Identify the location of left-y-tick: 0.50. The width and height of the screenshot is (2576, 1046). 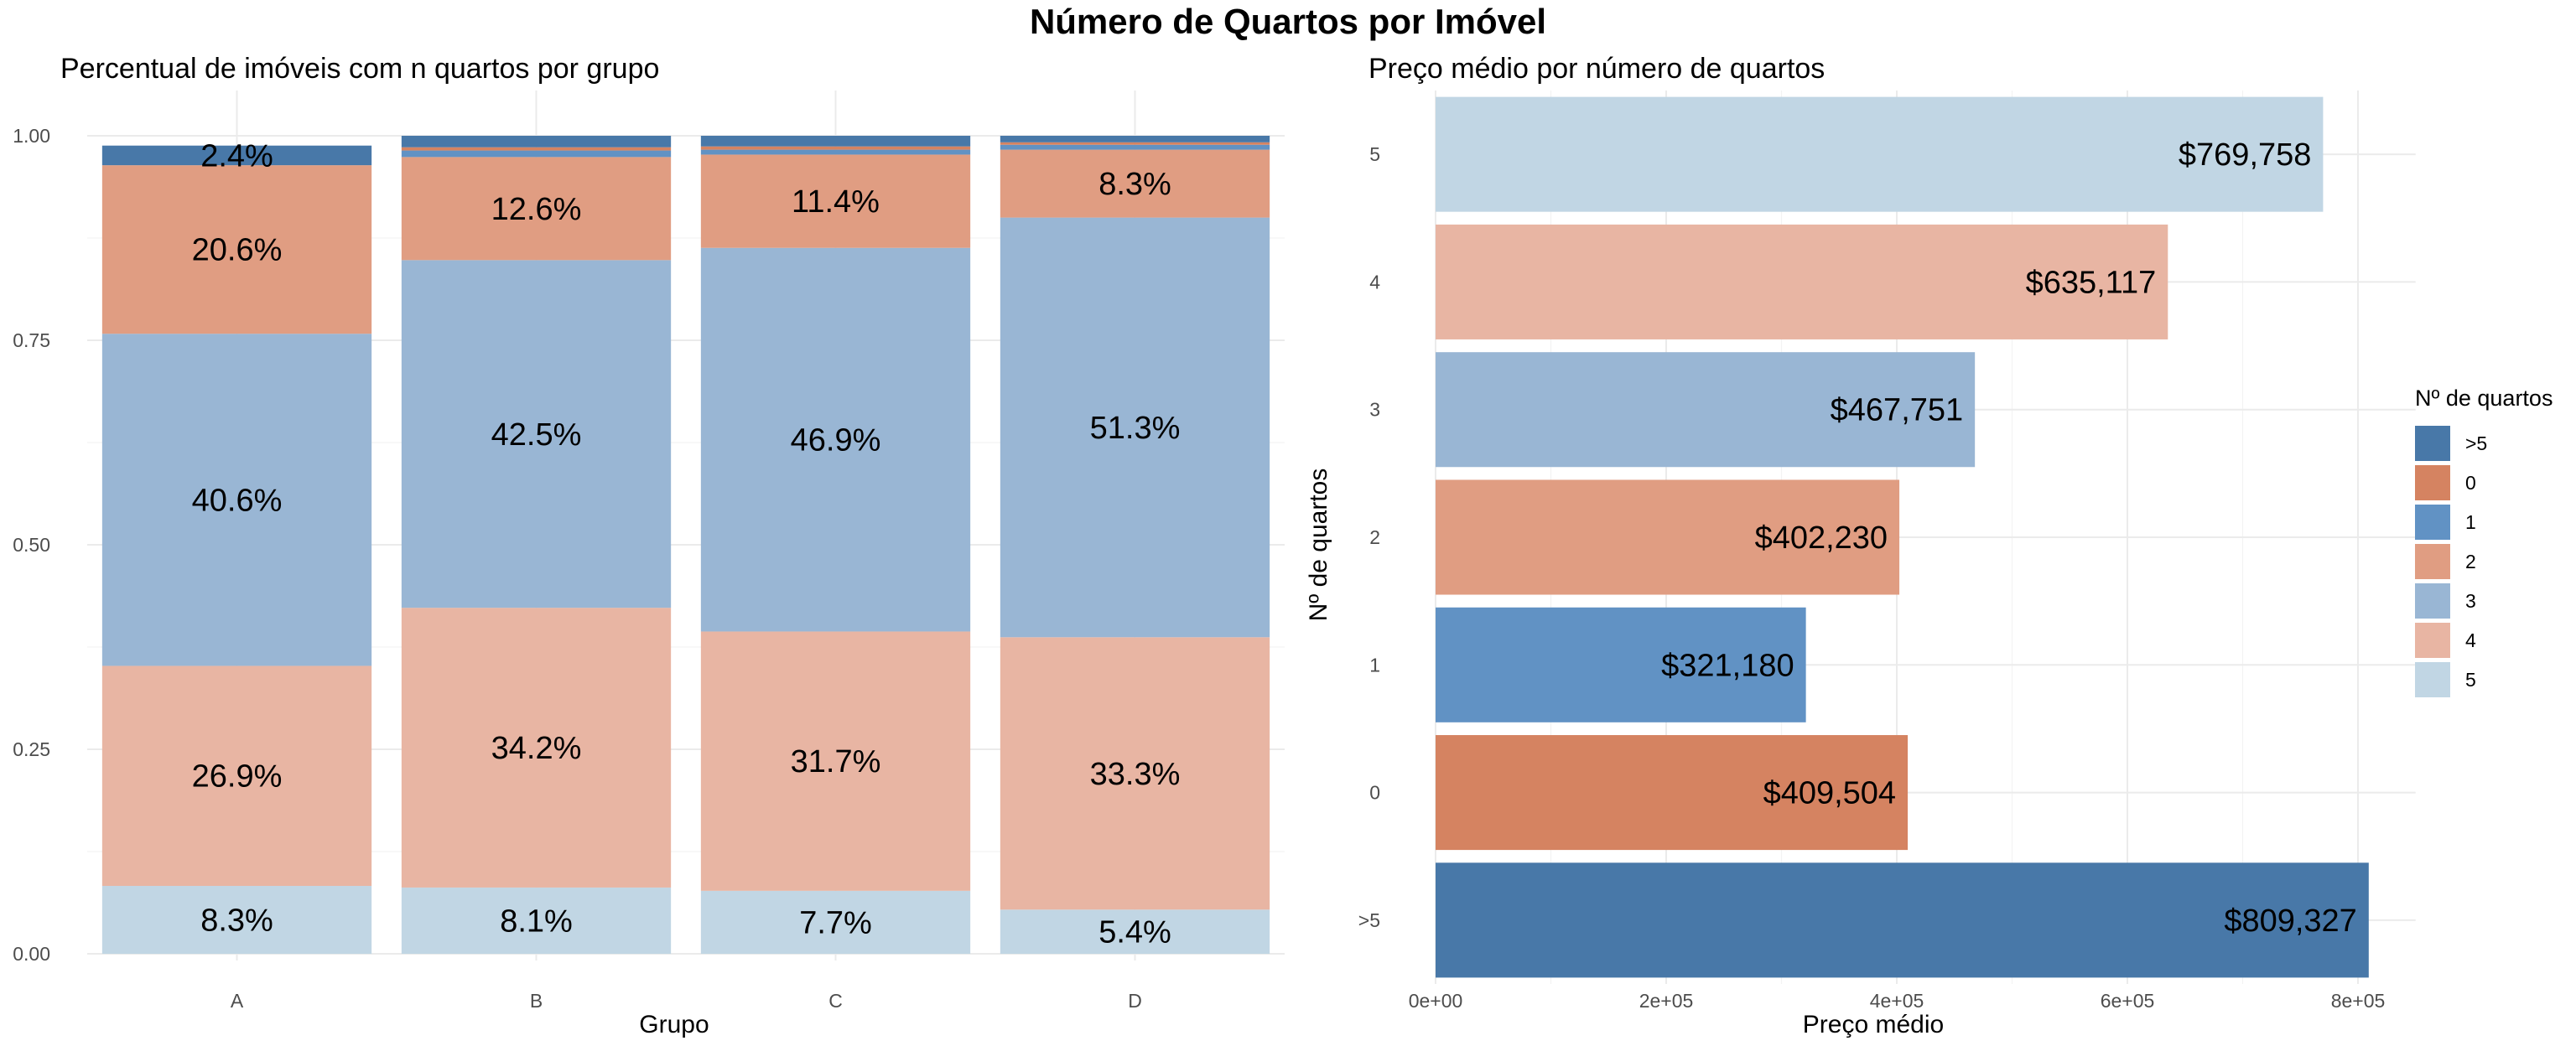
(31, 545).